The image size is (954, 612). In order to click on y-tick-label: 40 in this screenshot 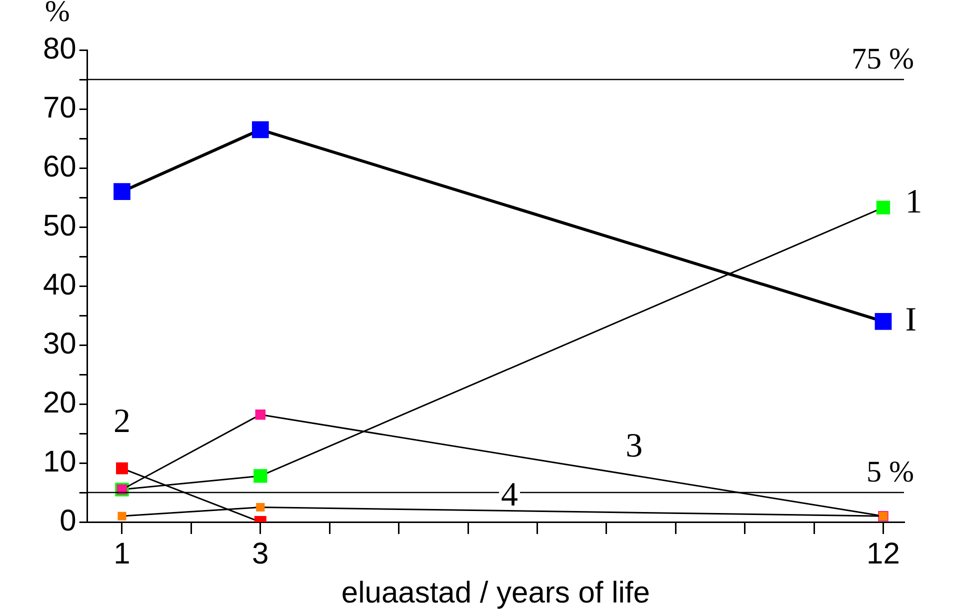, I will do `click(59, 285)`.